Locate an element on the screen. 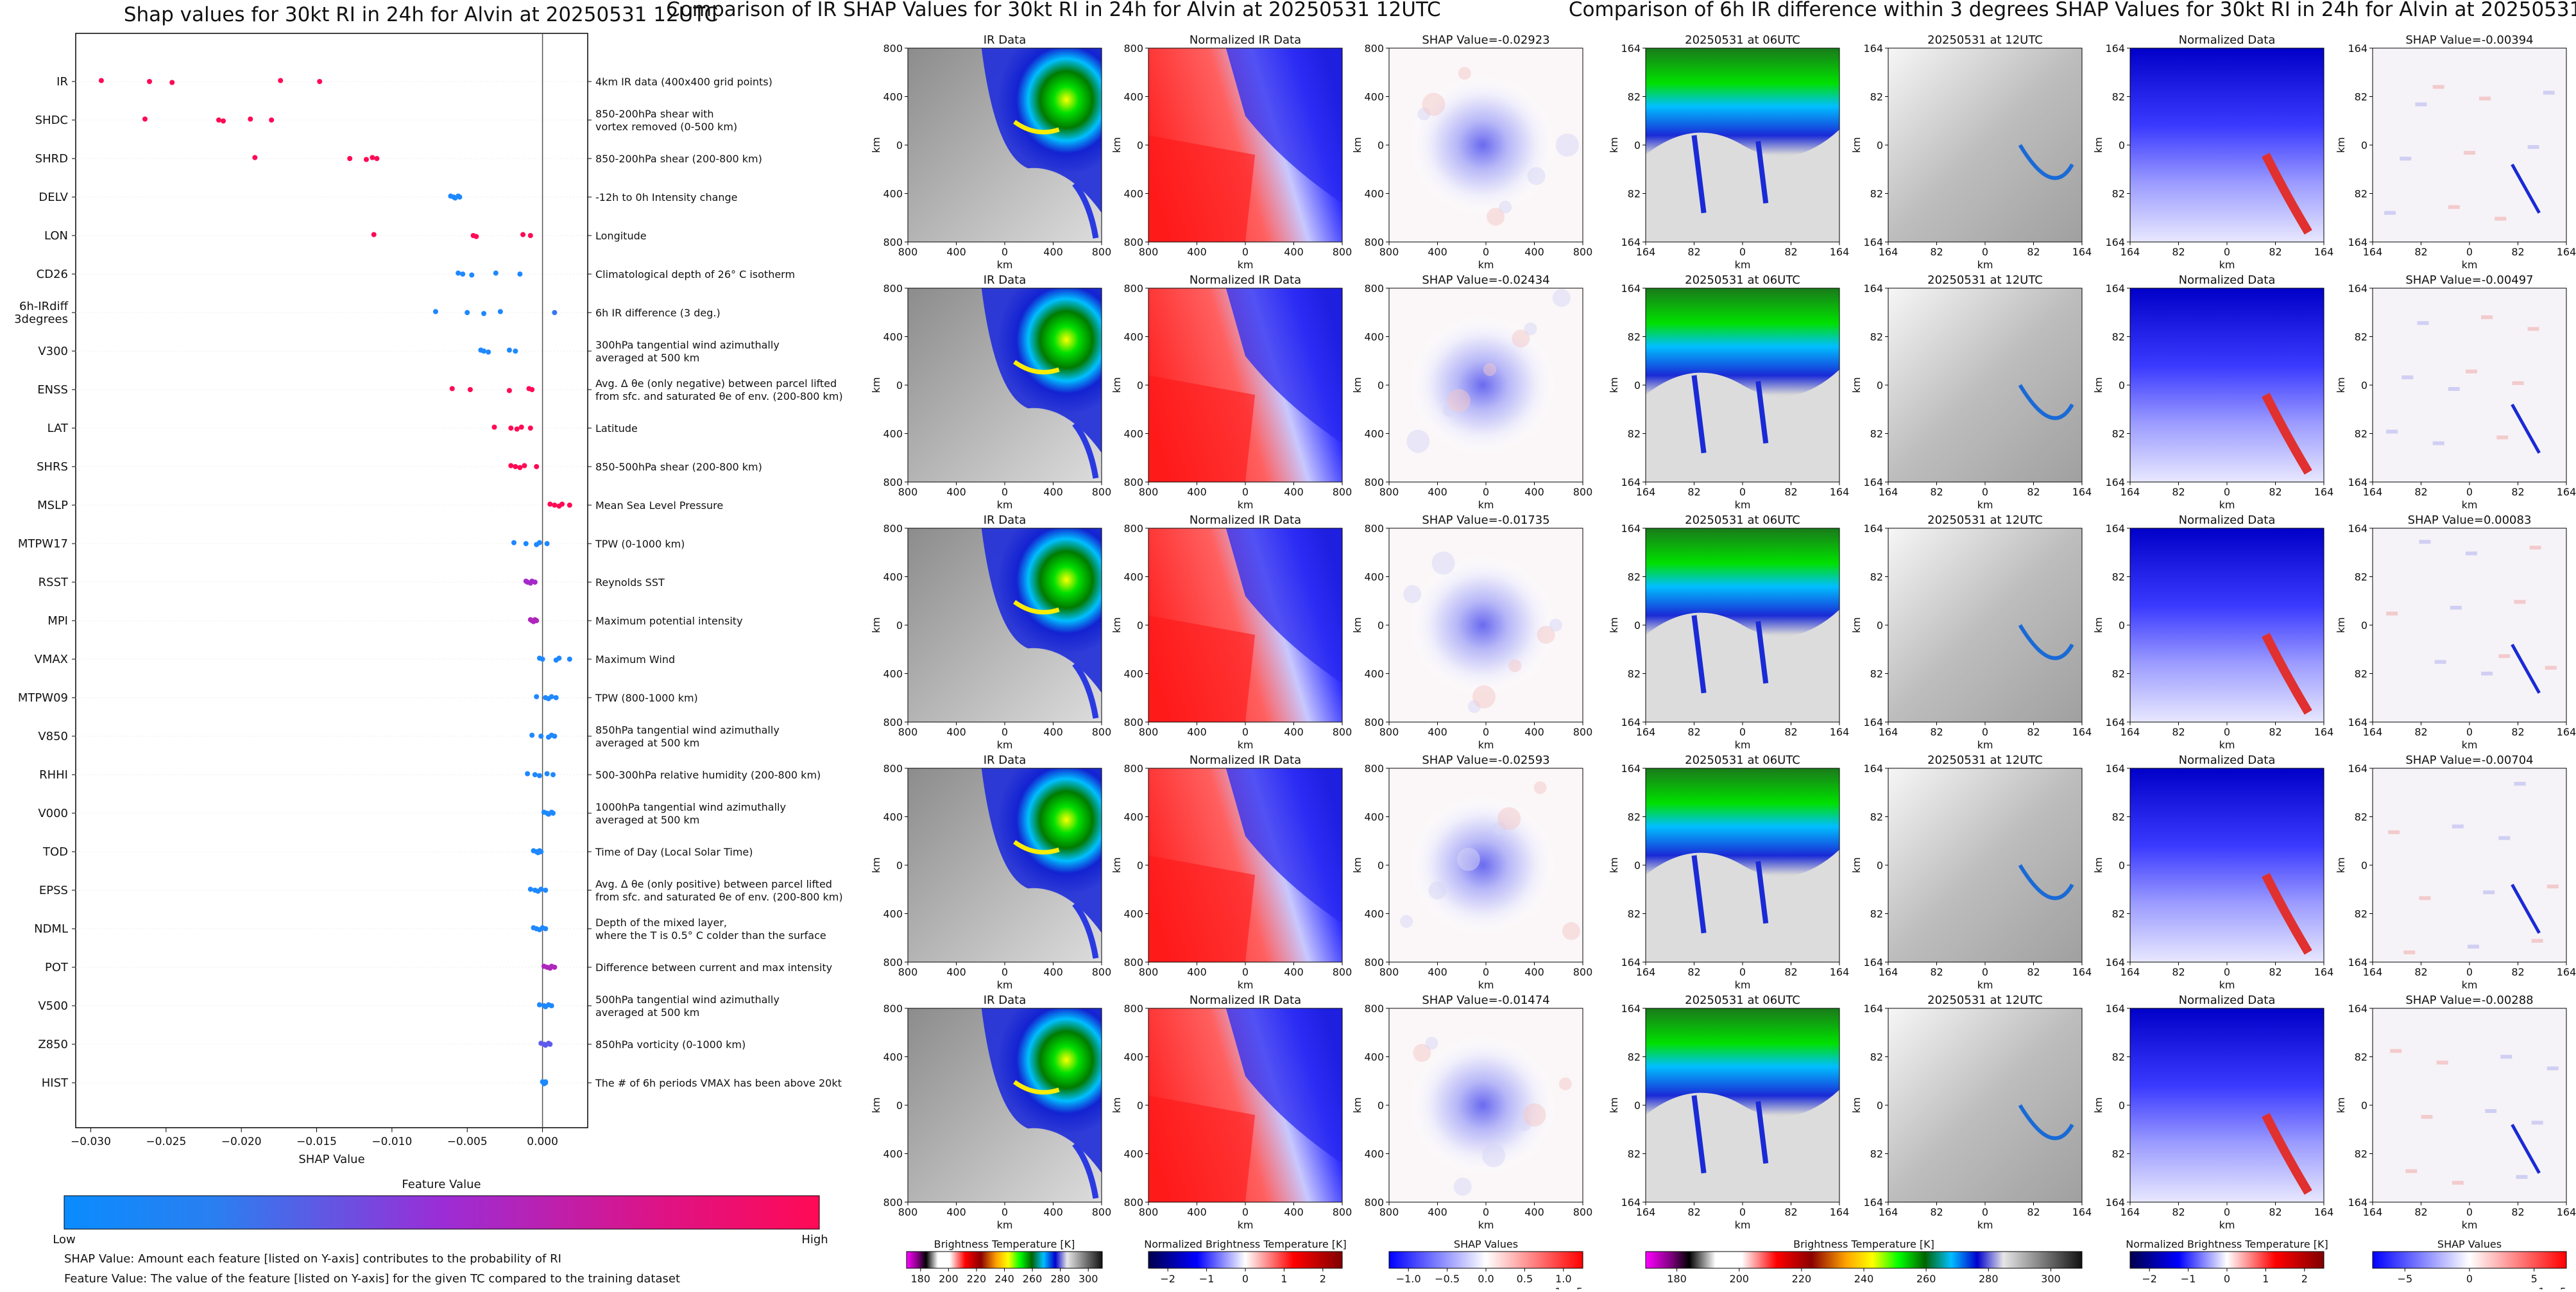  feature-description-line: averaged at 500 km is located at coordinates (647, 820).